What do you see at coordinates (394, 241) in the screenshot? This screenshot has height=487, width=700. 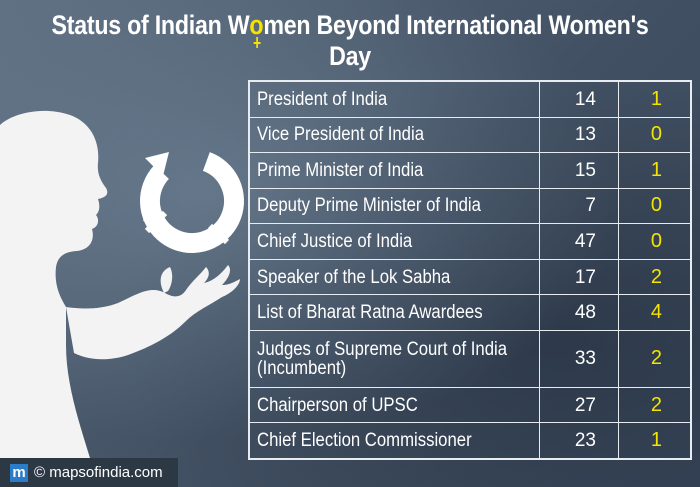 I see `office-label: Chief Justice of India` at bounding box center [394, 241].